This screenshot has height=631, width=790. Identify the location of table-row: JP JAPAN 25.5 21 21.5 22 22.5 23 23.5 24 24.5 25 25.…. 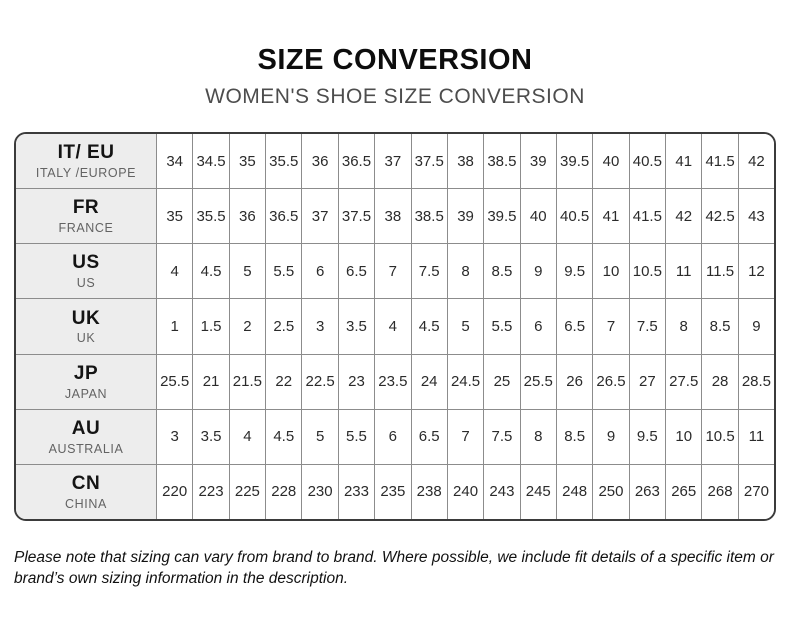
(395, 381).